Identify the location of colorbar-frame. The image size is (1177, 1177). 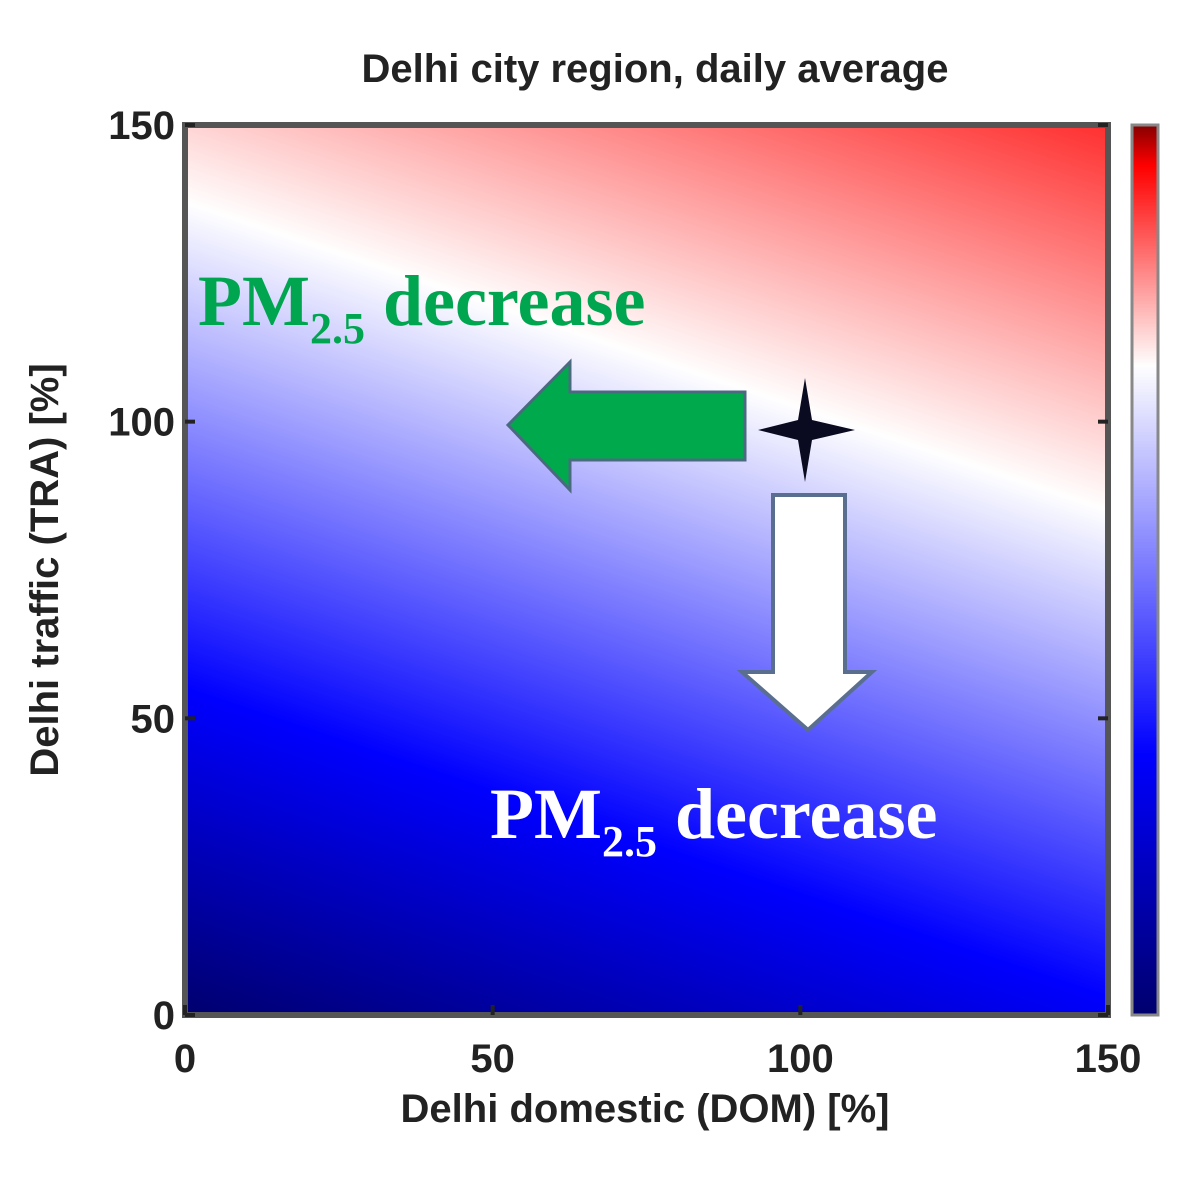
(1145, 570).